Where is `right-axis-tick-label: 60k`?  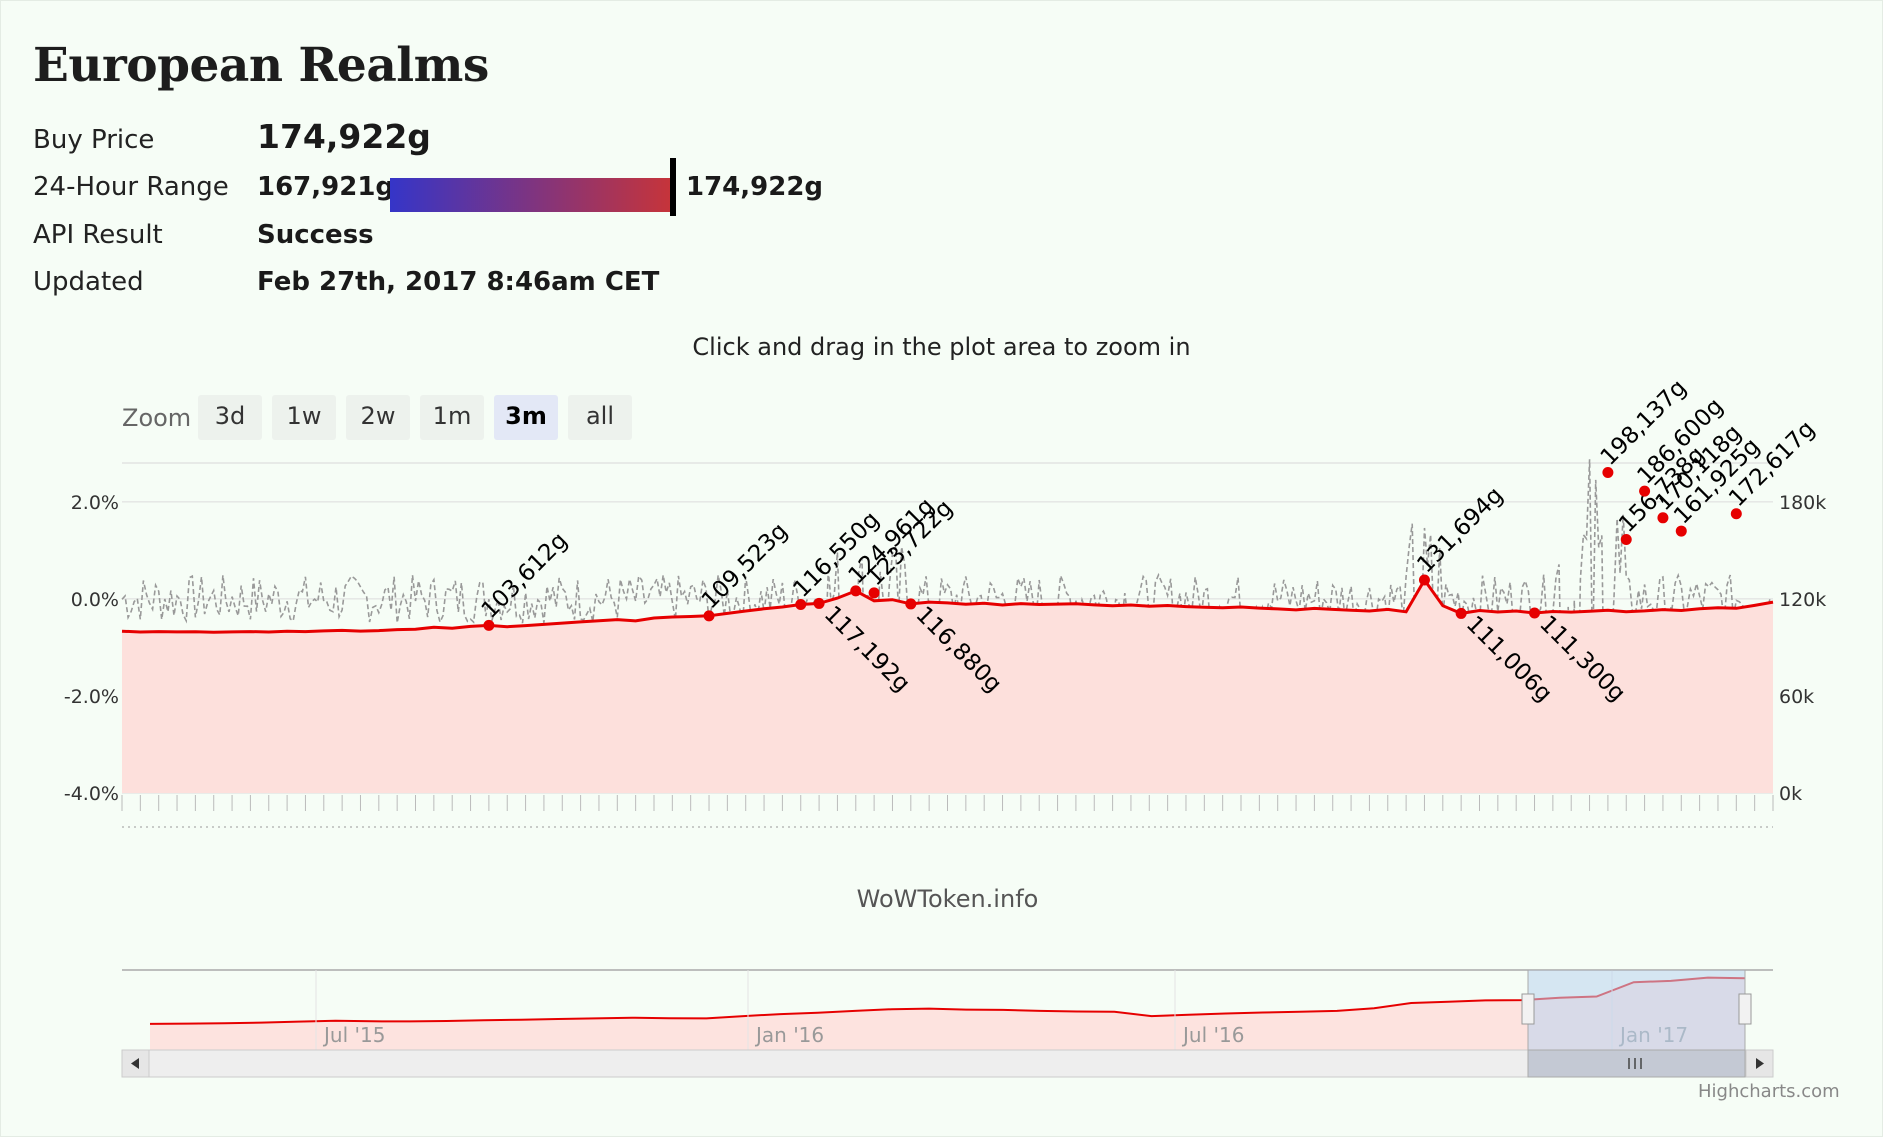 right-axis-tick-label: 60k is located at coordinates (1796, 697).